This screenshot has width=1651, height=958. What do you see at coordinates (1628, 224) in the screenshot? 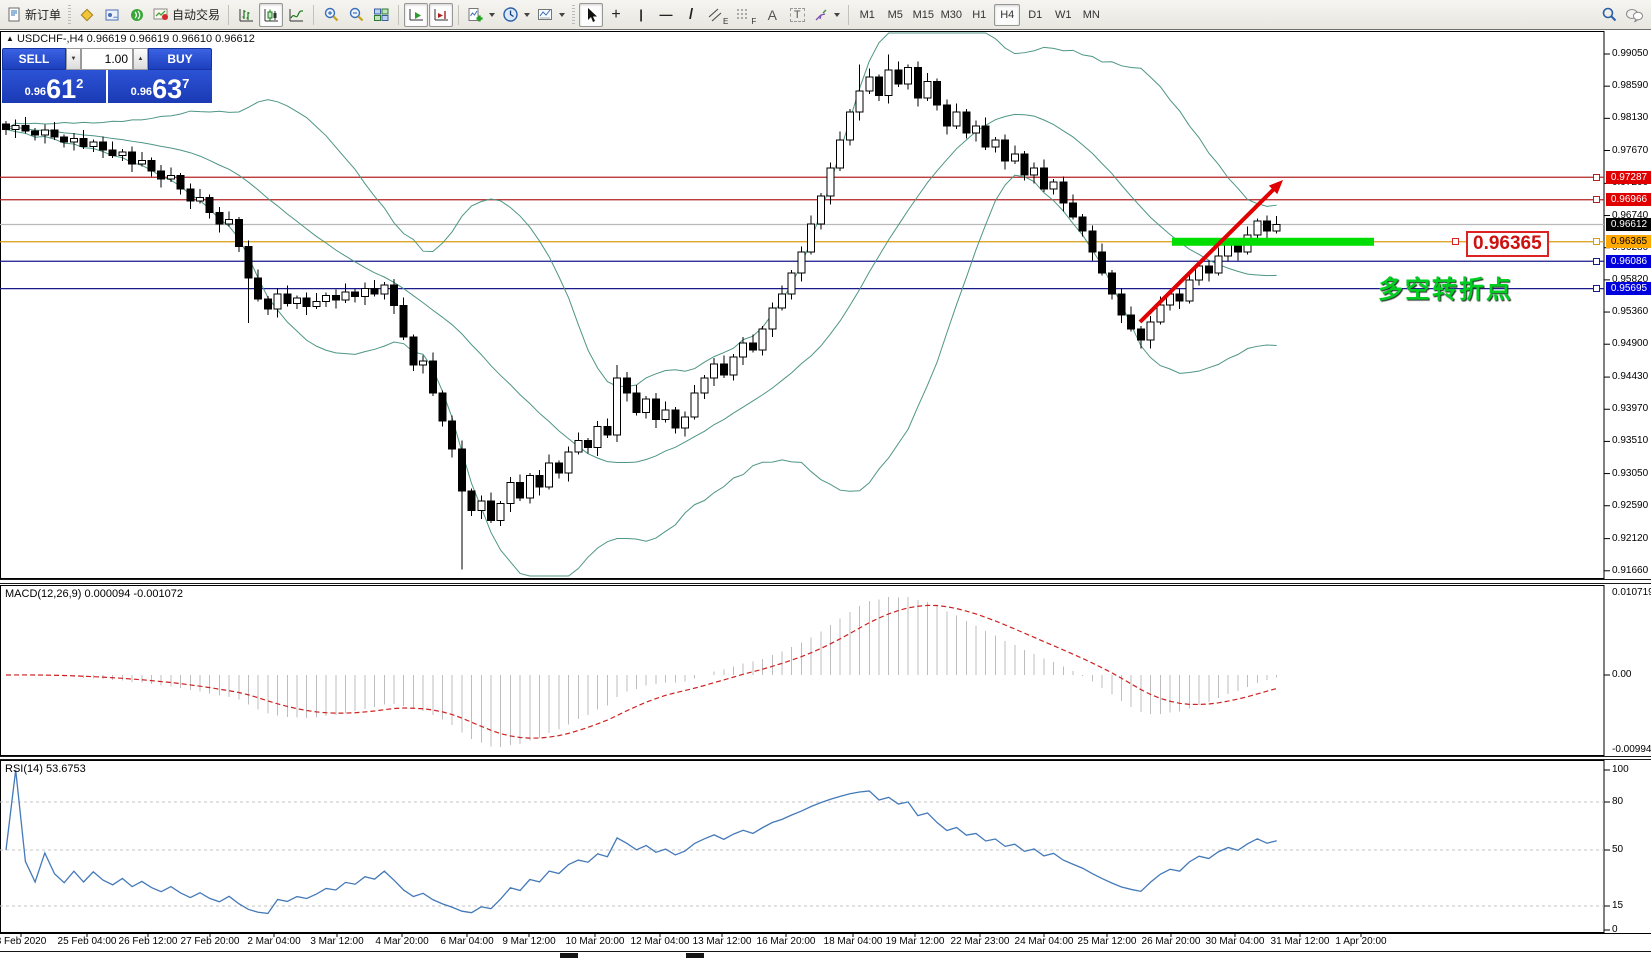
I see `price-badge: 0.96612` at bounding box center [1628, 224].